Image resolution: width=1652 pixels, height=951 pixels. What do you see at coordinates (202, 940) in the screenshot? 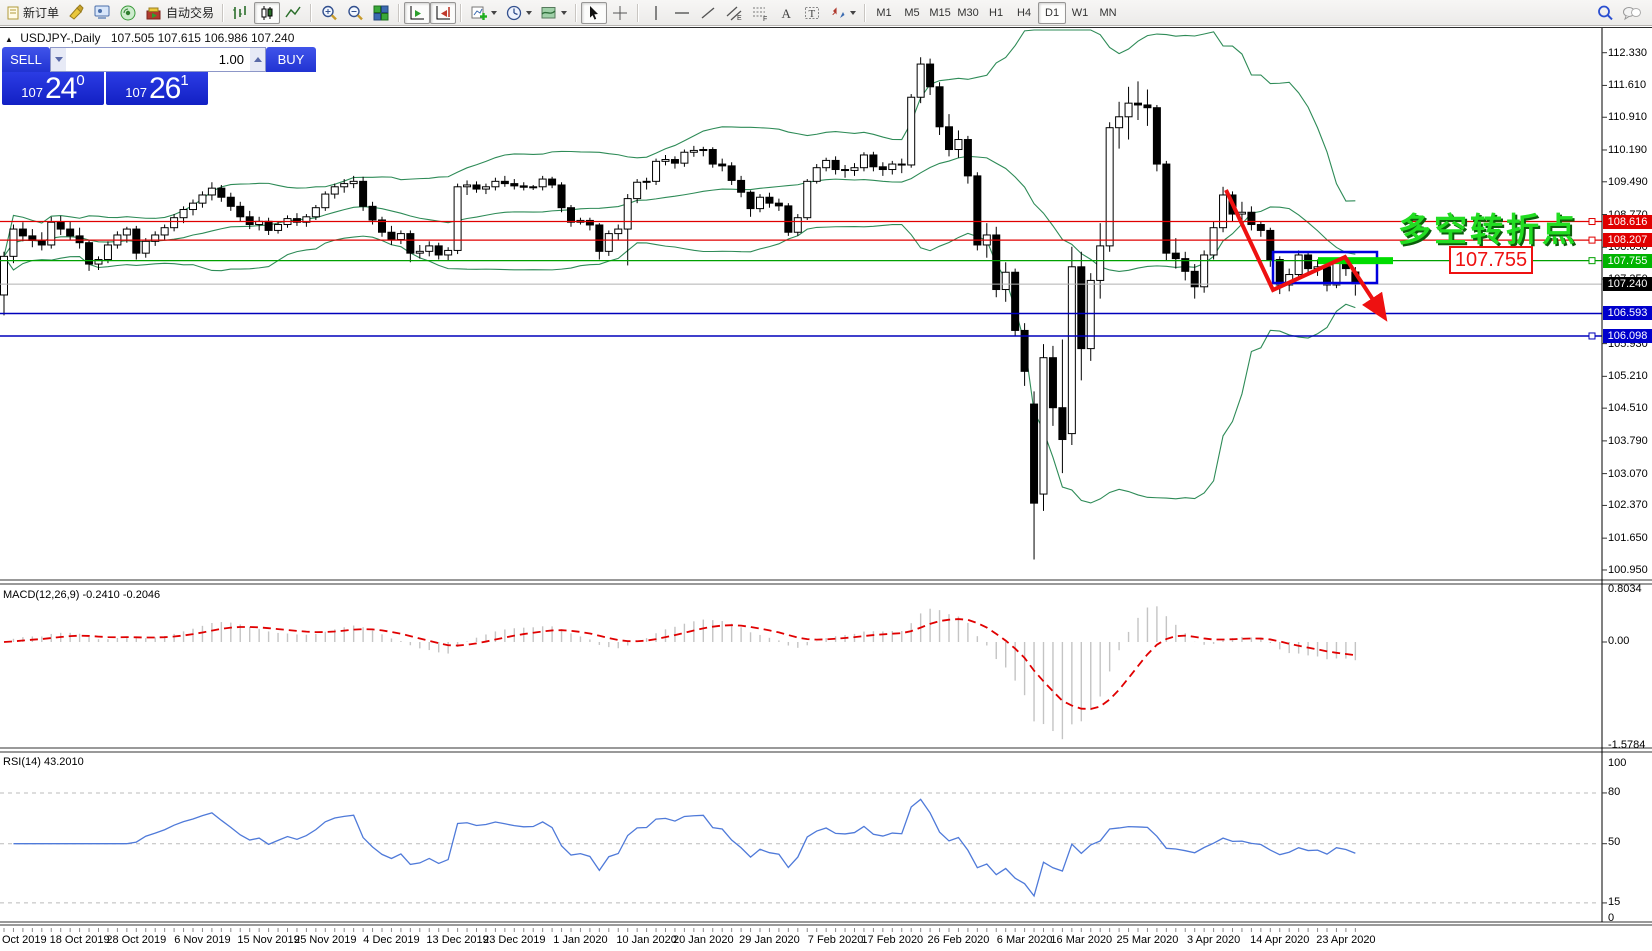
I see `date-label: 6 Nov 2019` at bounding box center [202, 940].